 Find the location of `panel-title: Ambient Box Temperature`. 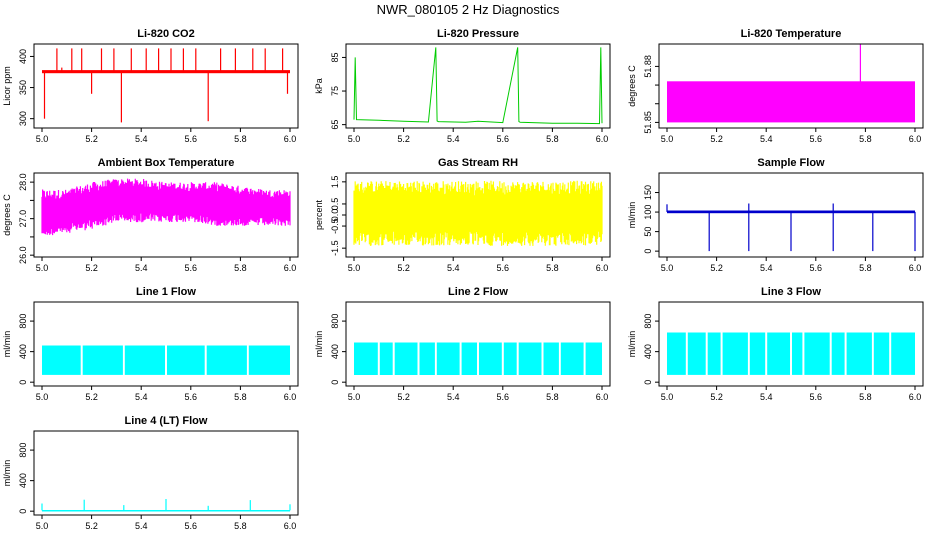

panel-title: Ambient Box Temperature is located at coordinates (166, 163).